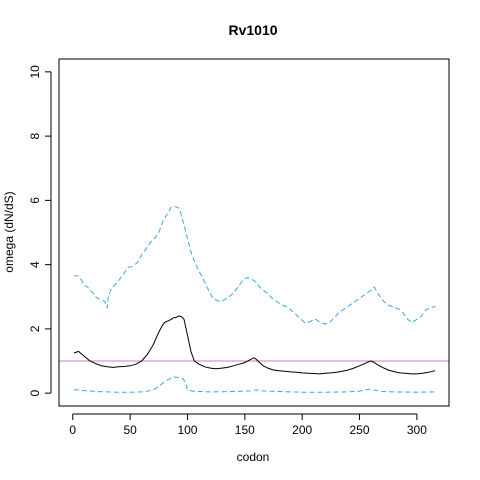 The width and height of the screenshot is (480, 480). I want to click on x-axis: 0 50 100 150 200 250 300, so click(248, 425).